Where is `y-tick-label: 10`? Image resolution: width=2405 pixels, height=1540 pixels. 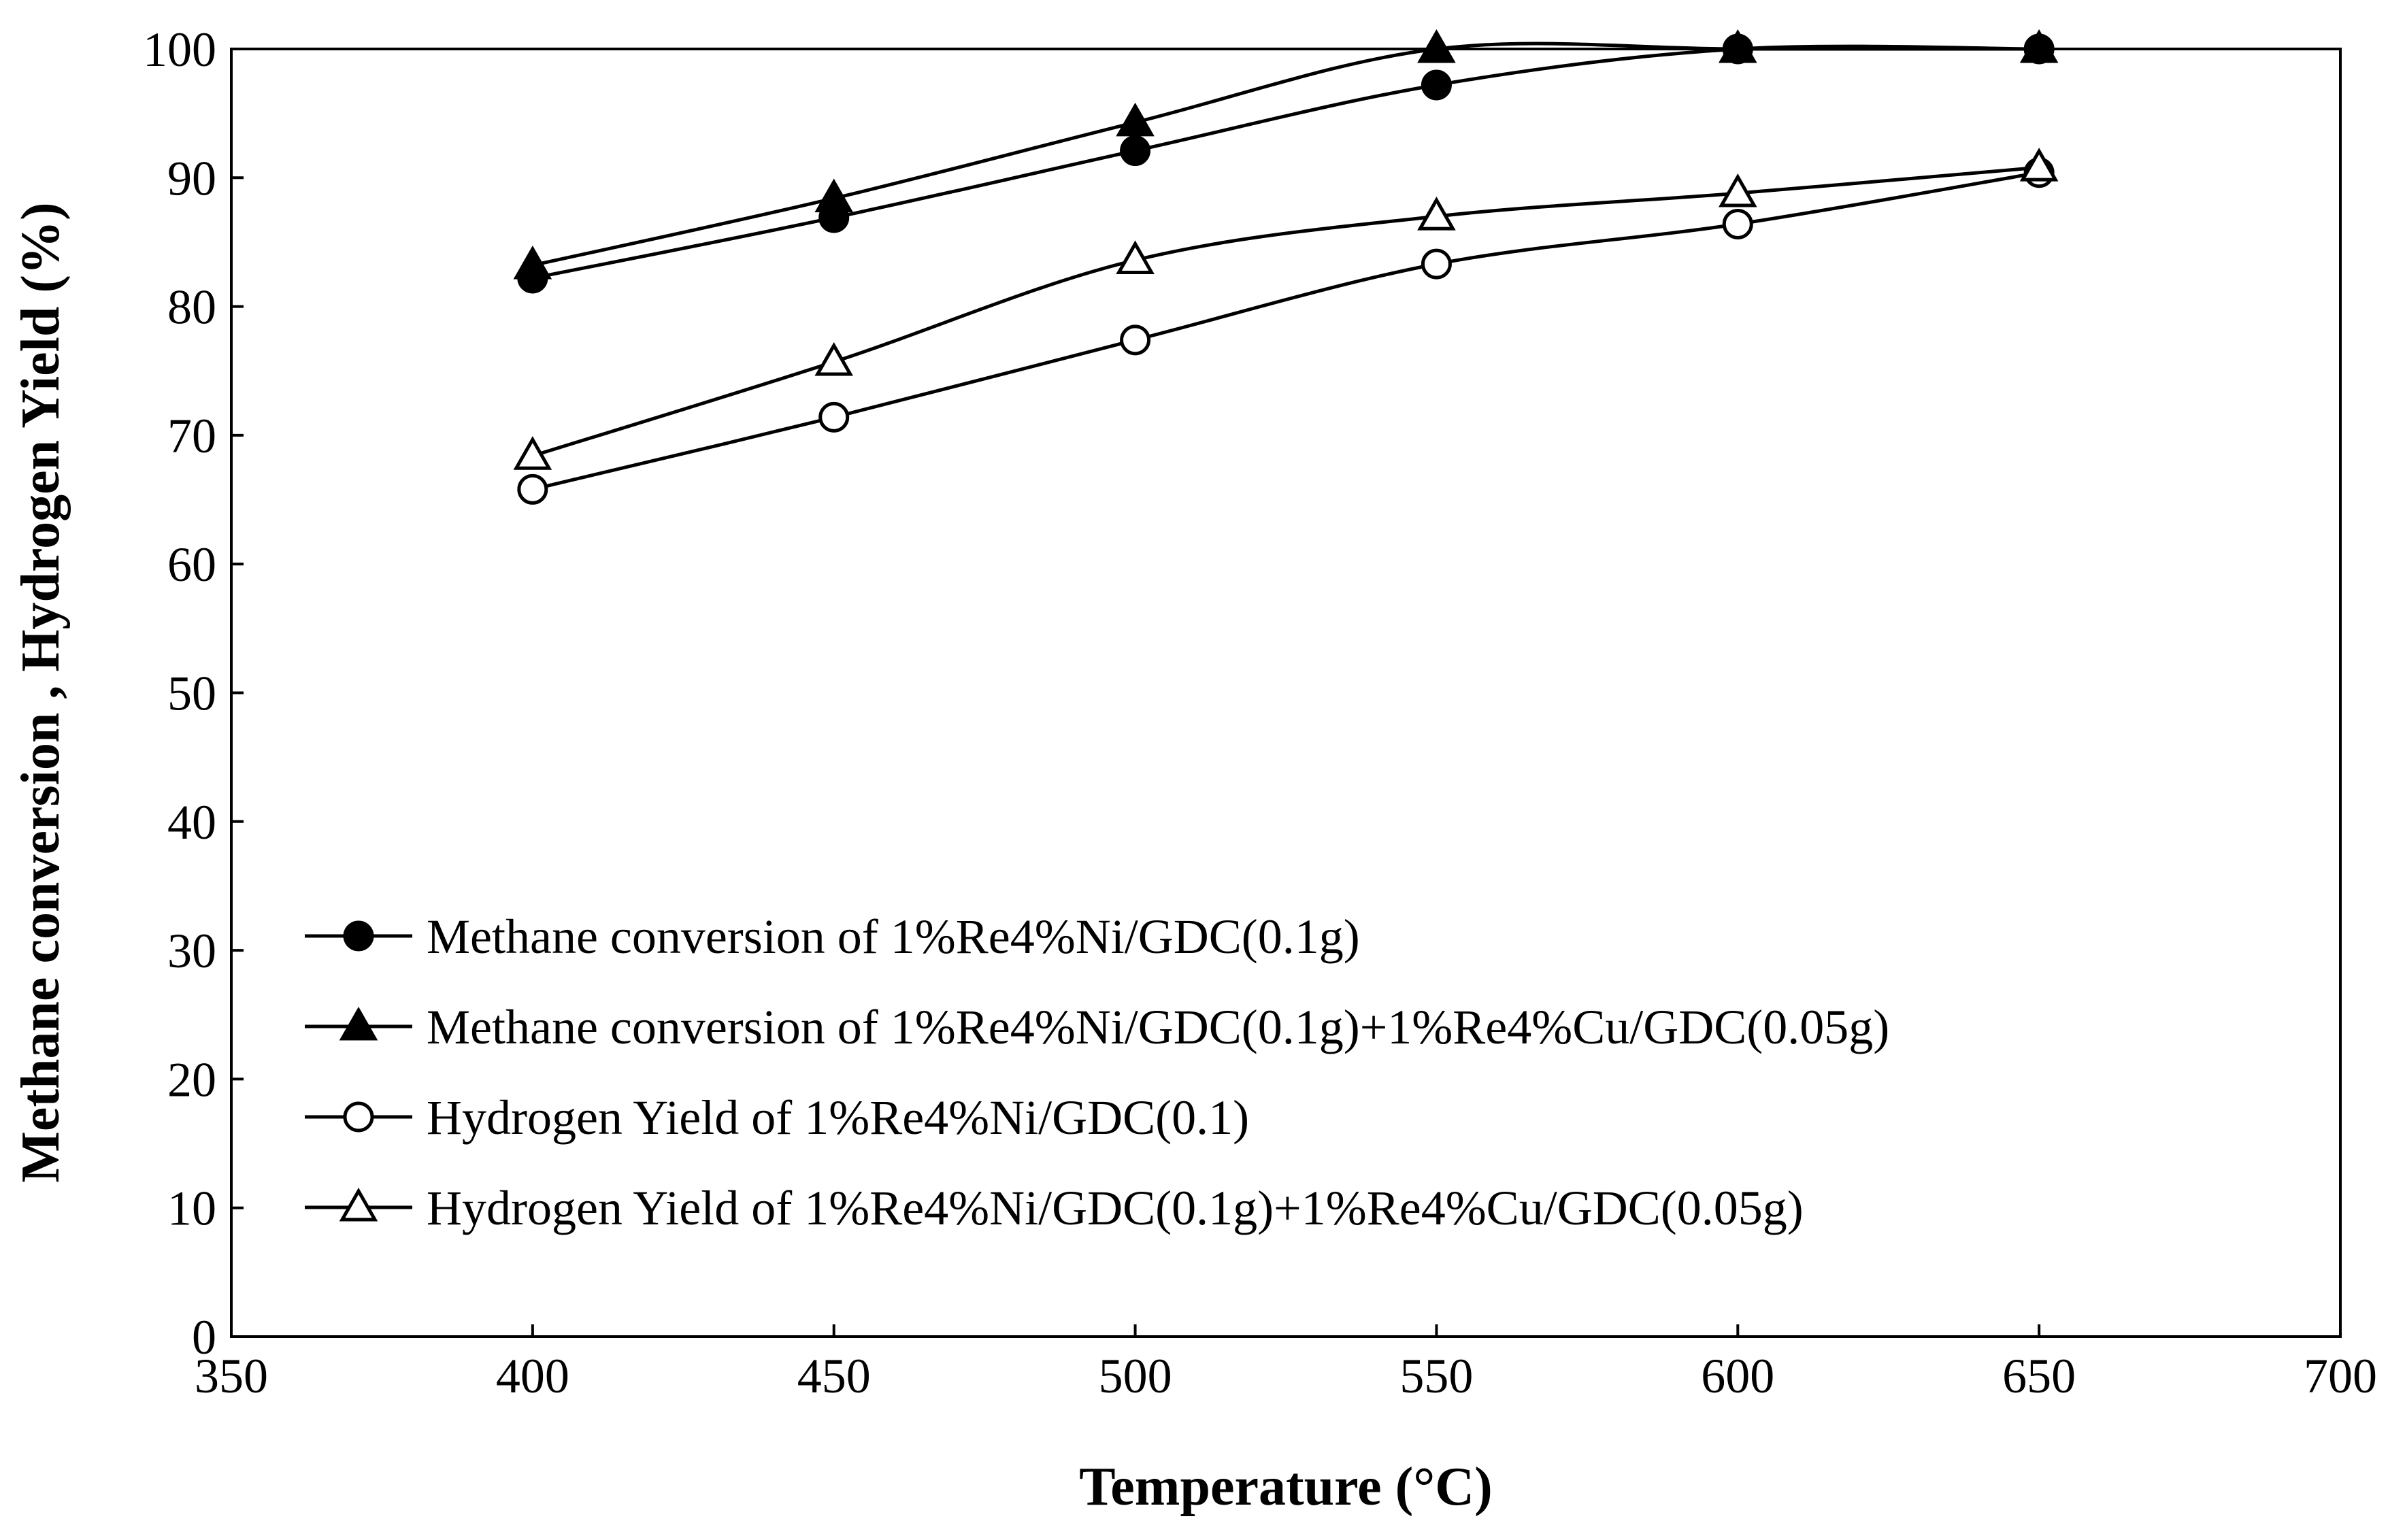 y-tick-label: 10 is located at coordinates (191, 1209).